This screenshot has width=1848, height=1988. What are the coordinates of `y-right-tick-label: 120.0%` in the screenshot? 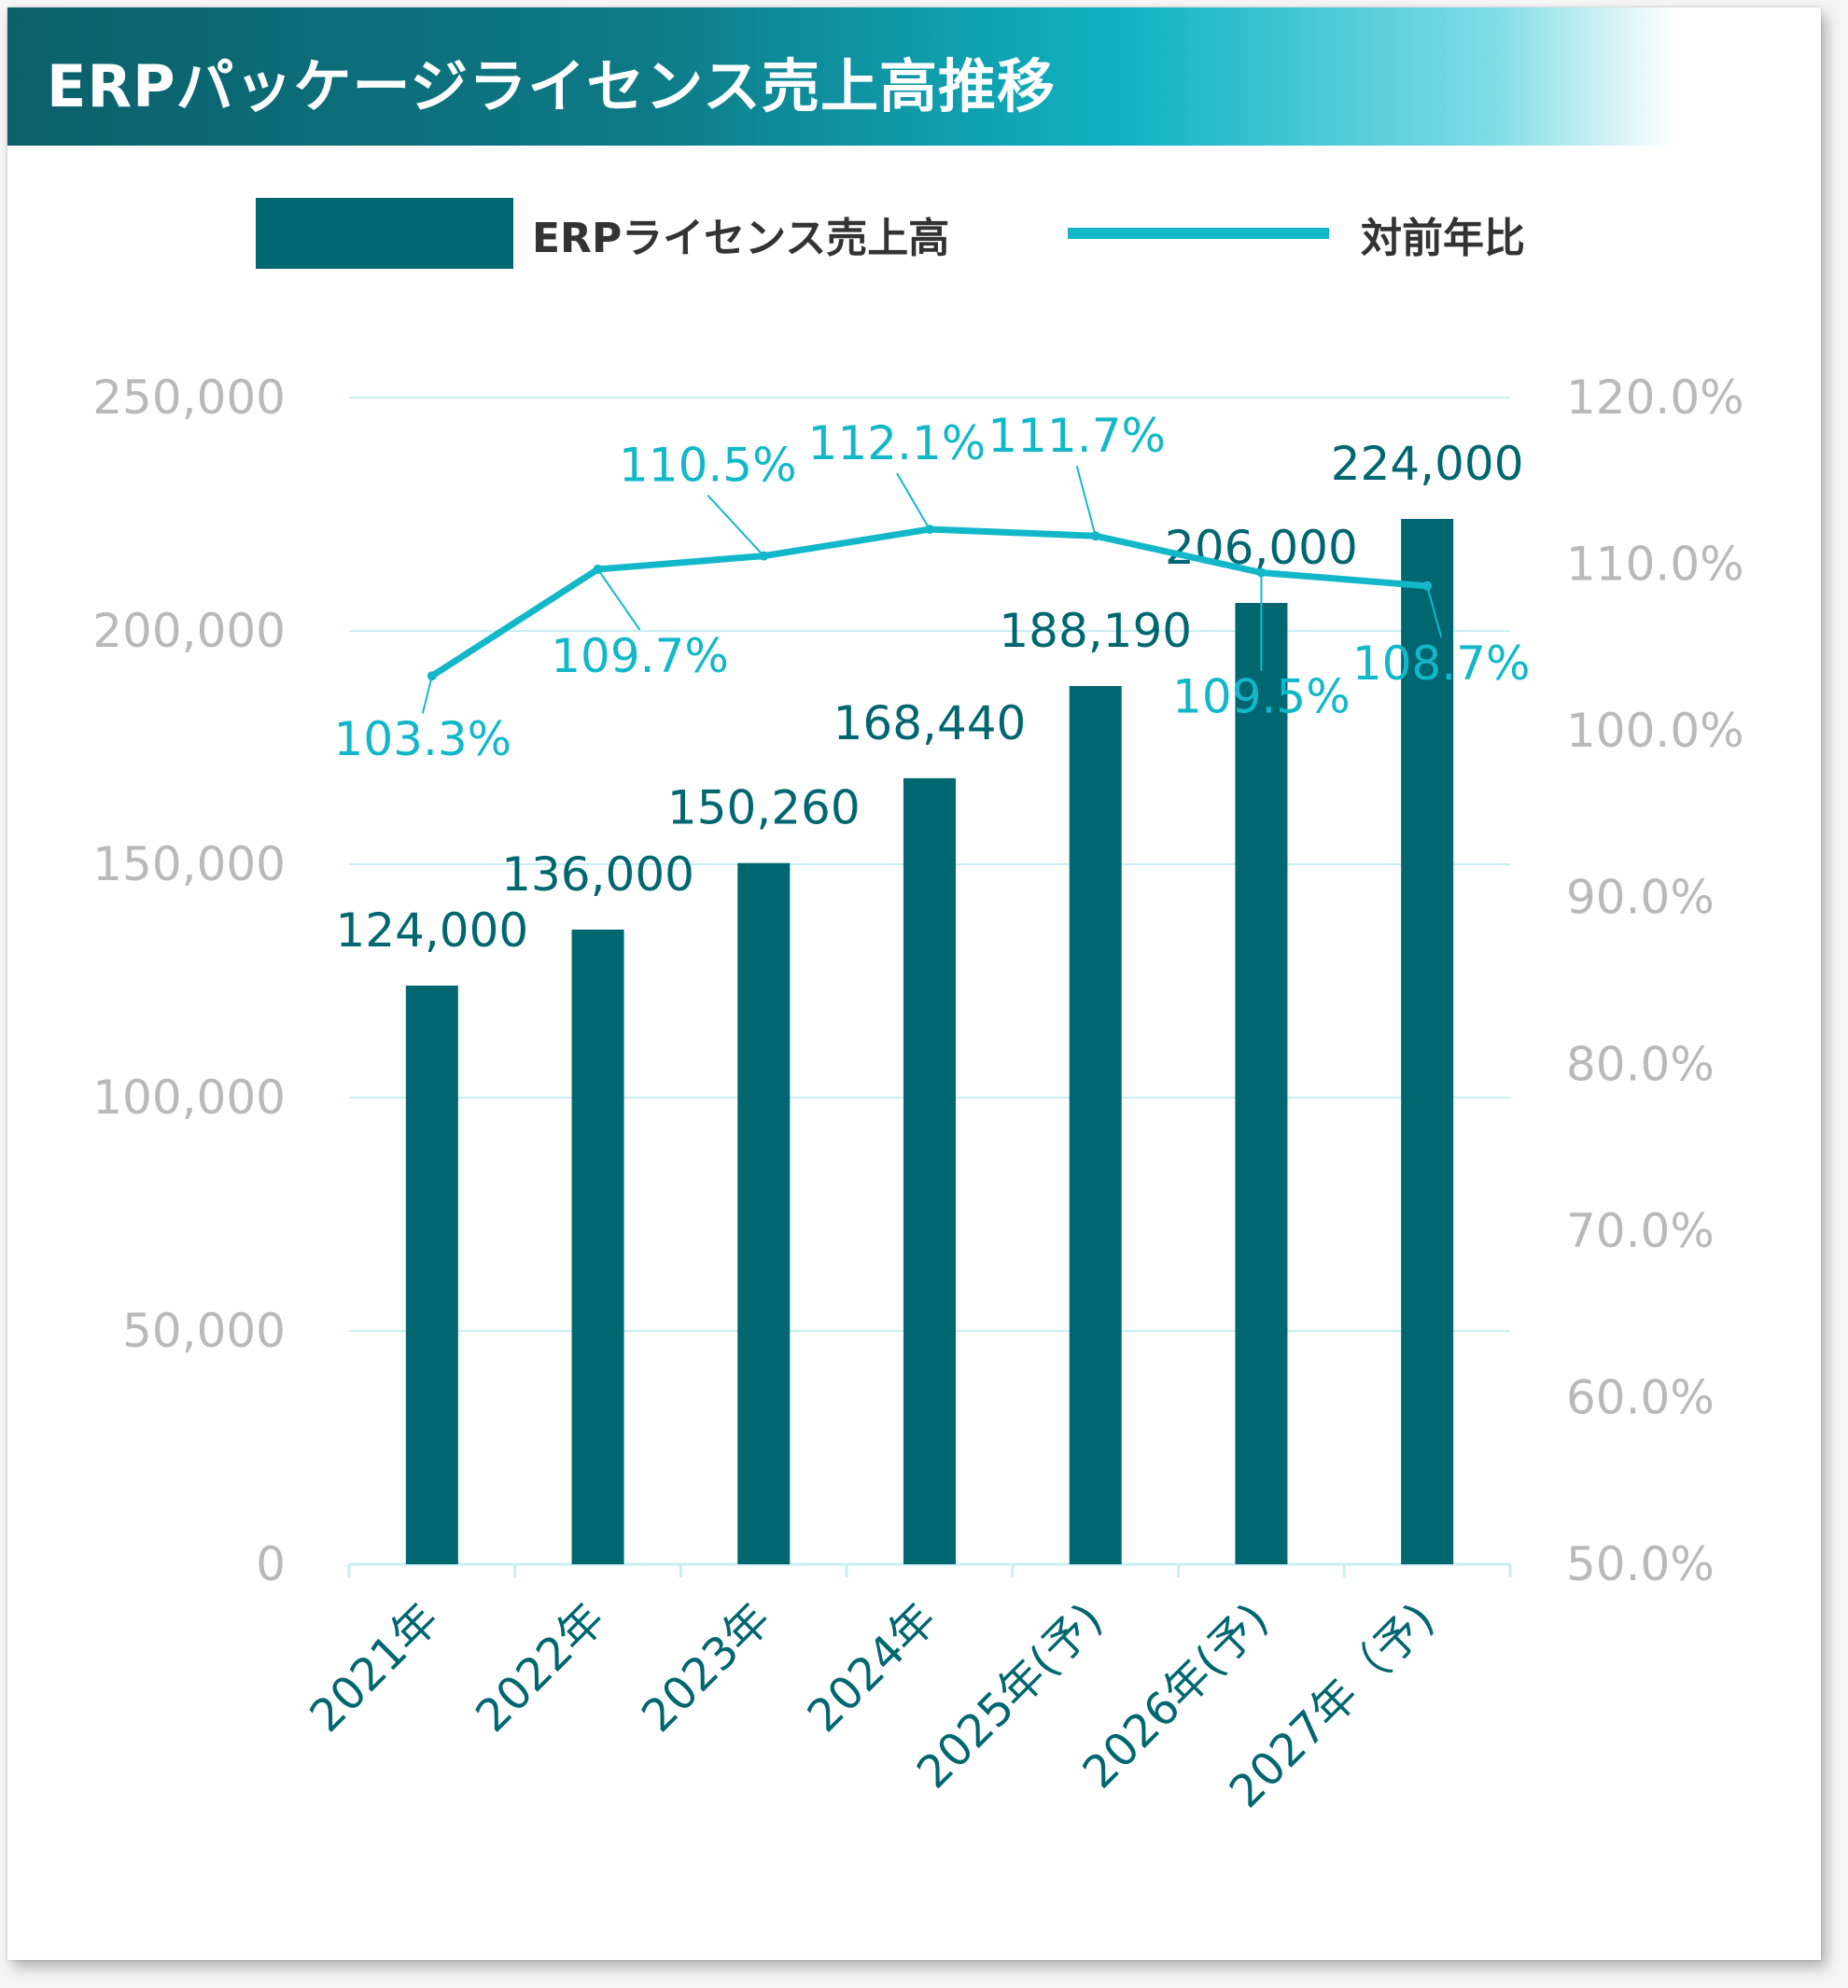 It's located at (1655, 398).